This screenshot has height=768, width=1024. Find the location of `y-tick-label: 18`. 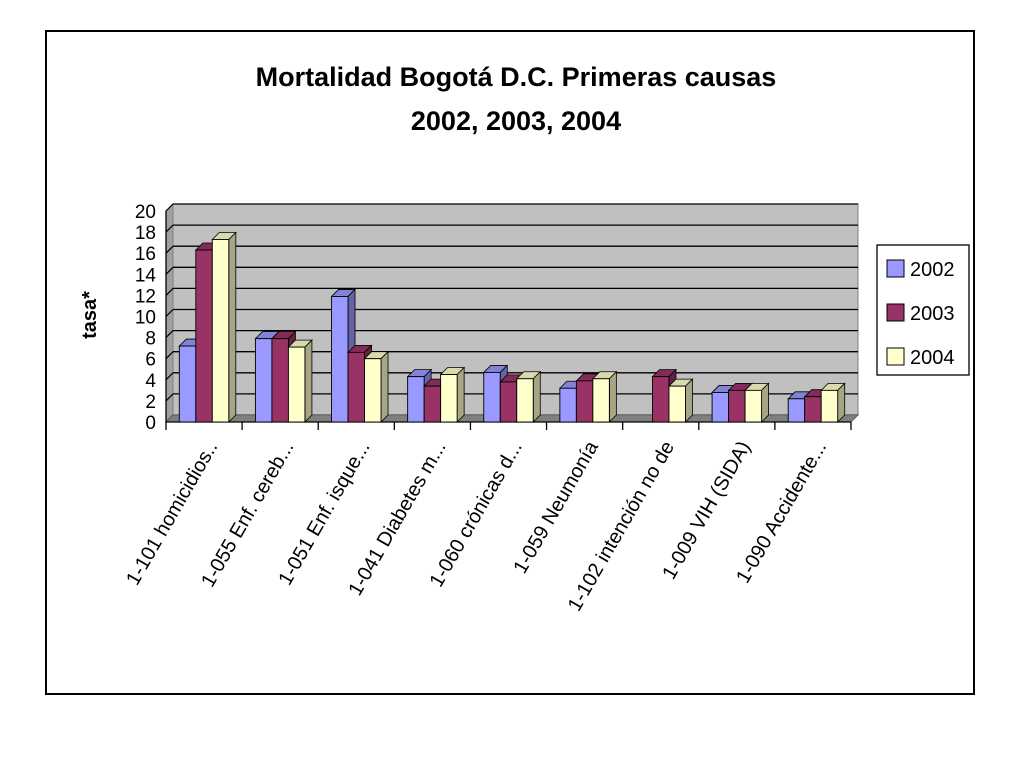

y-tick-label: 18 is located at coordinates (145, 233).